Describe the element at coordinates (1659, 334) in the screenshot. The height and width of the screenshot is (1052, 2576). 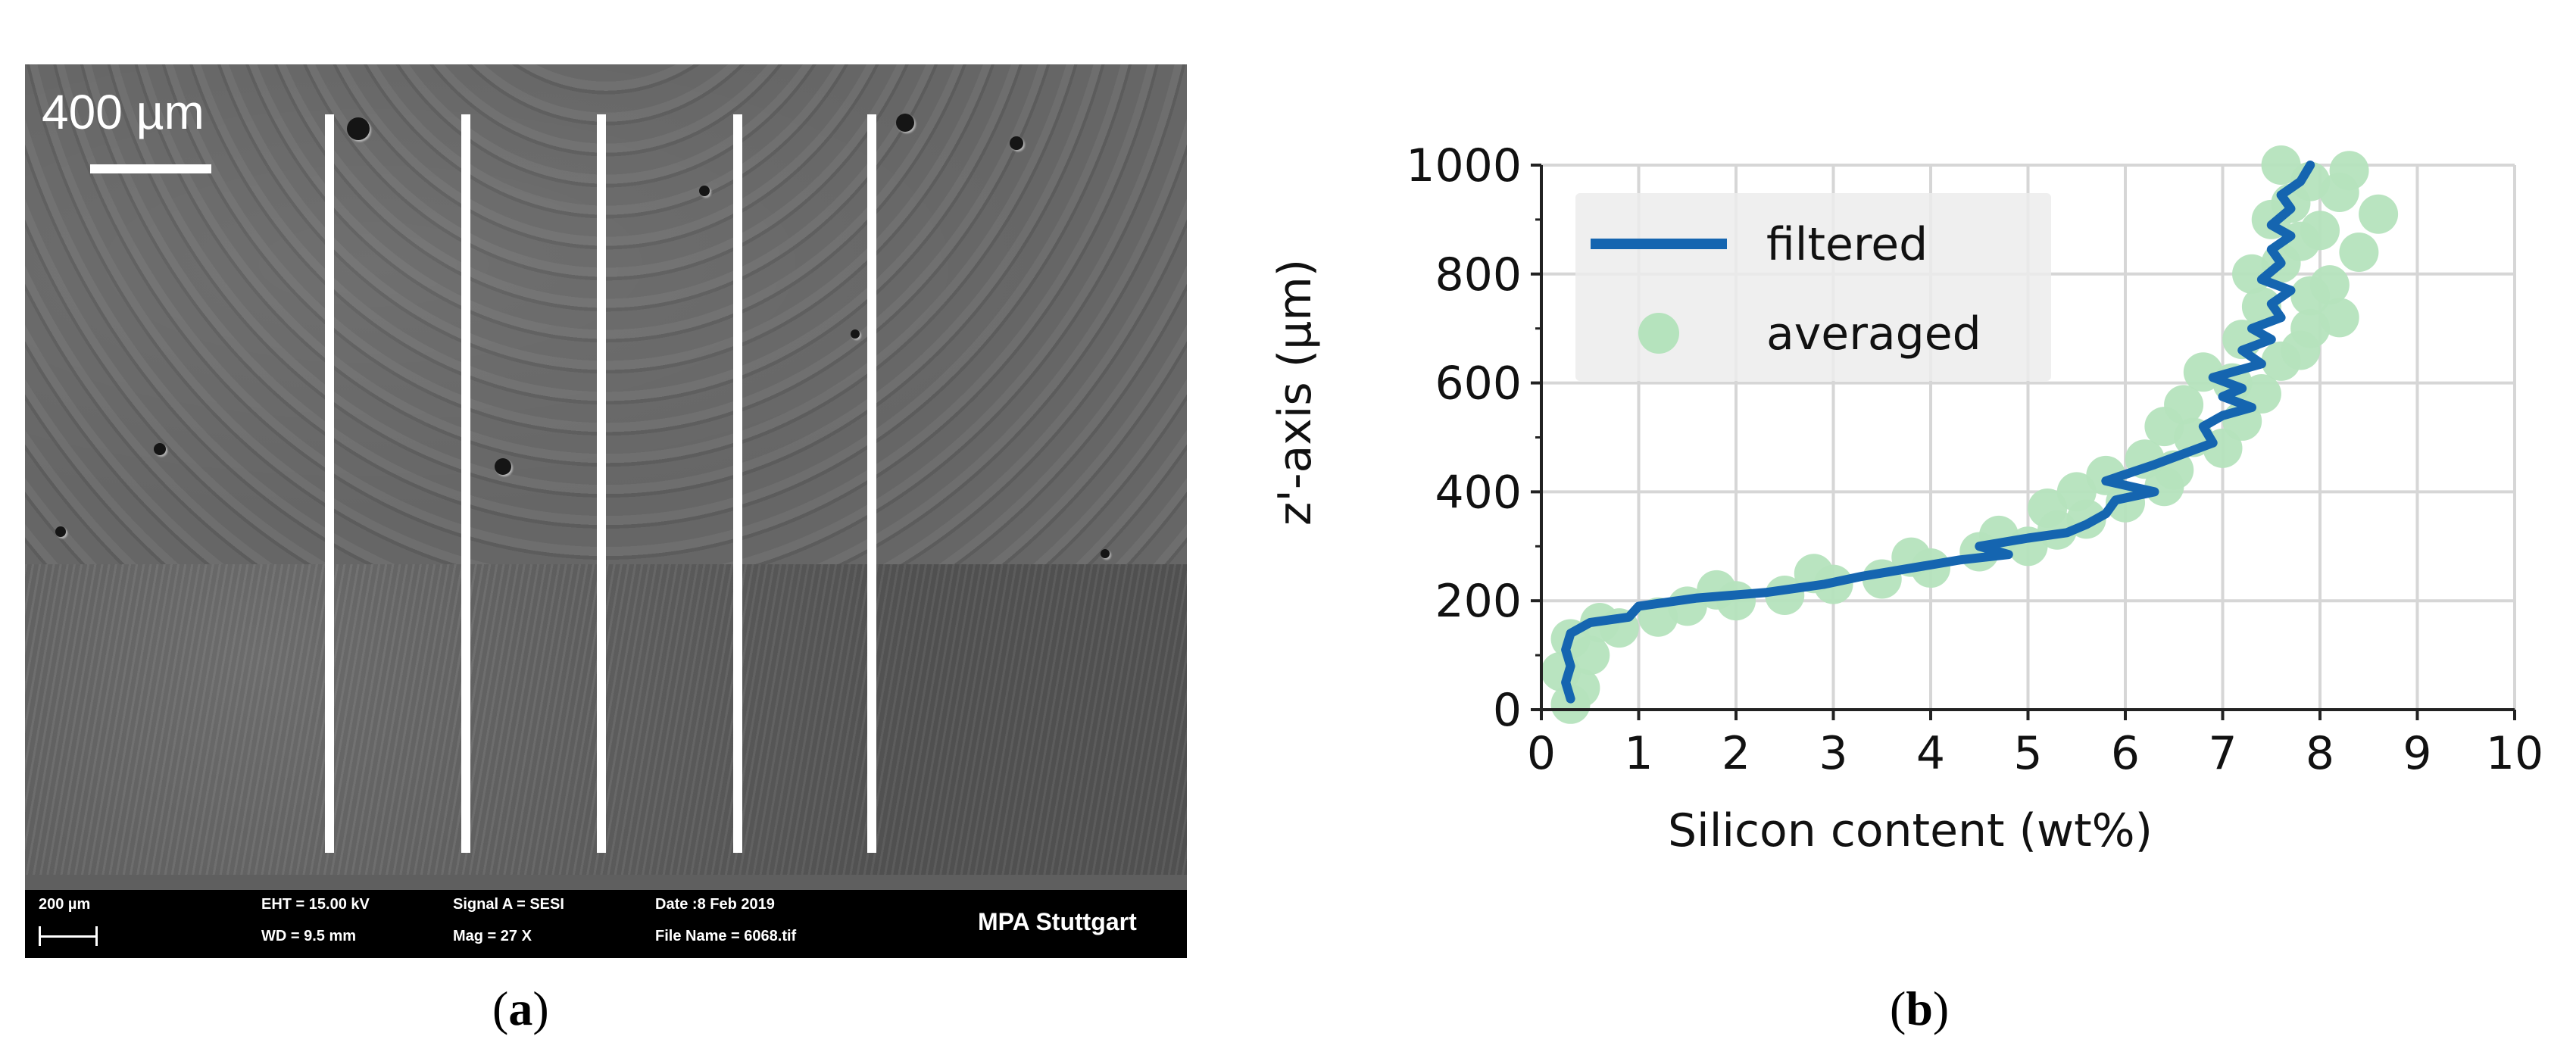
I see `legend-averaged-swatch` at that location.